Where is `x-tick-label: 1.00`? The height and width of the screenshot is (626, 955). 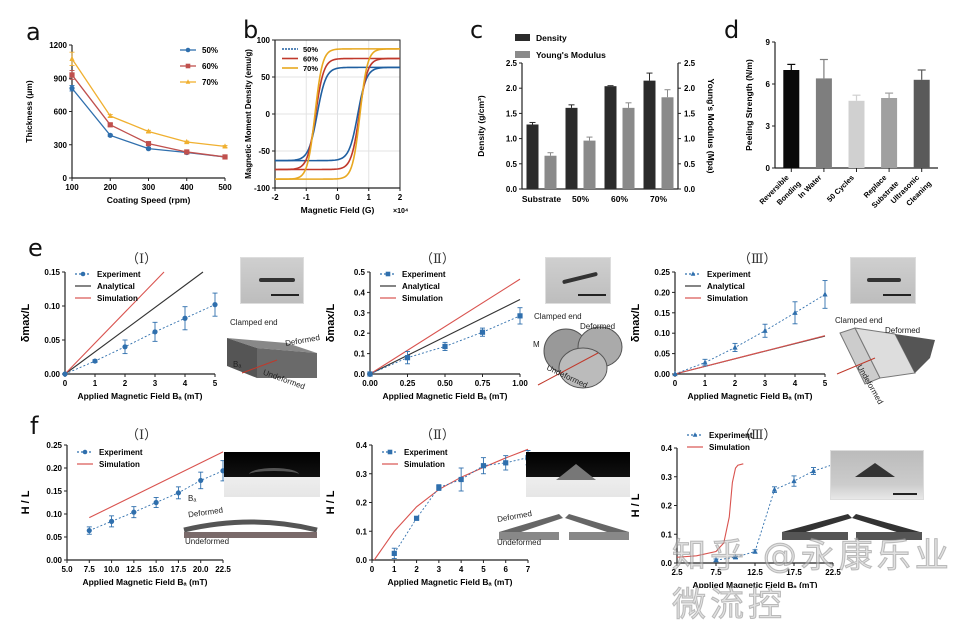
x-tick-label: 1.00 is located at coordinates (520, 383).